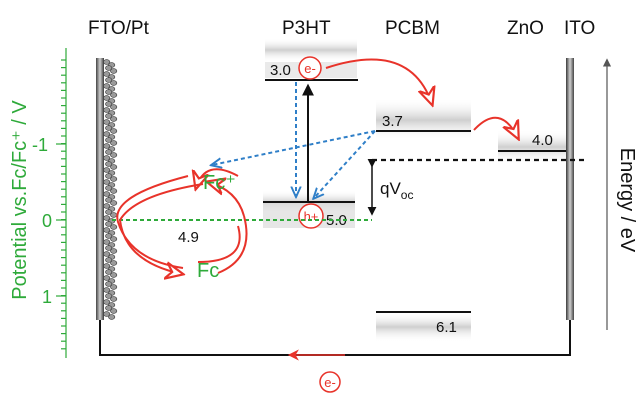 The height and width of the screenshot is (398, 643). Describe the element at coordinates (542, 140) in the screenshot. I see `zno-cb-value: 4.0` at that location.